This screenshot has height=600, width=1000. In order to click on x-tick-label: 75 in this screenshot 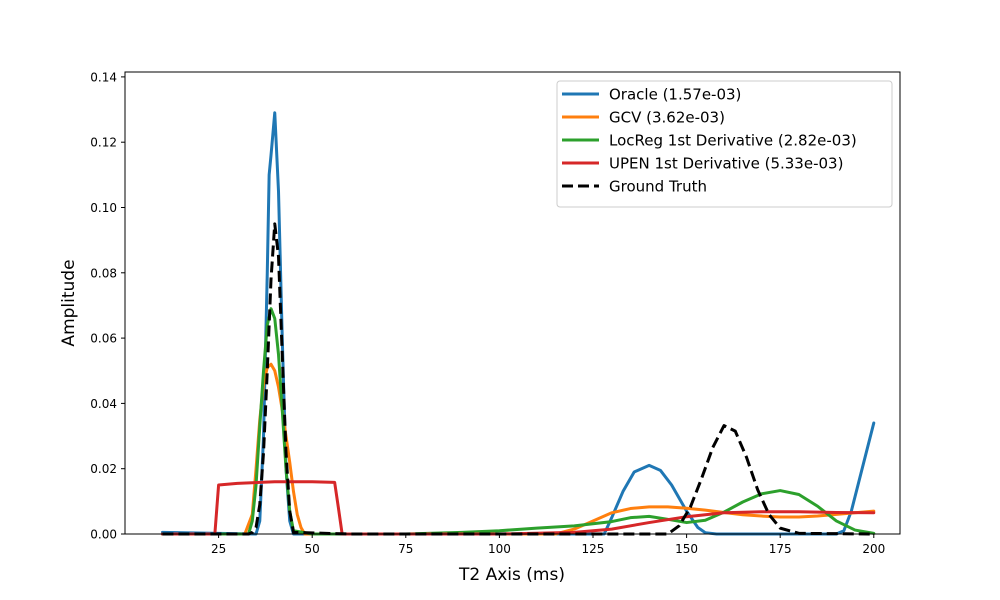, I will do `click(405, 549)`.